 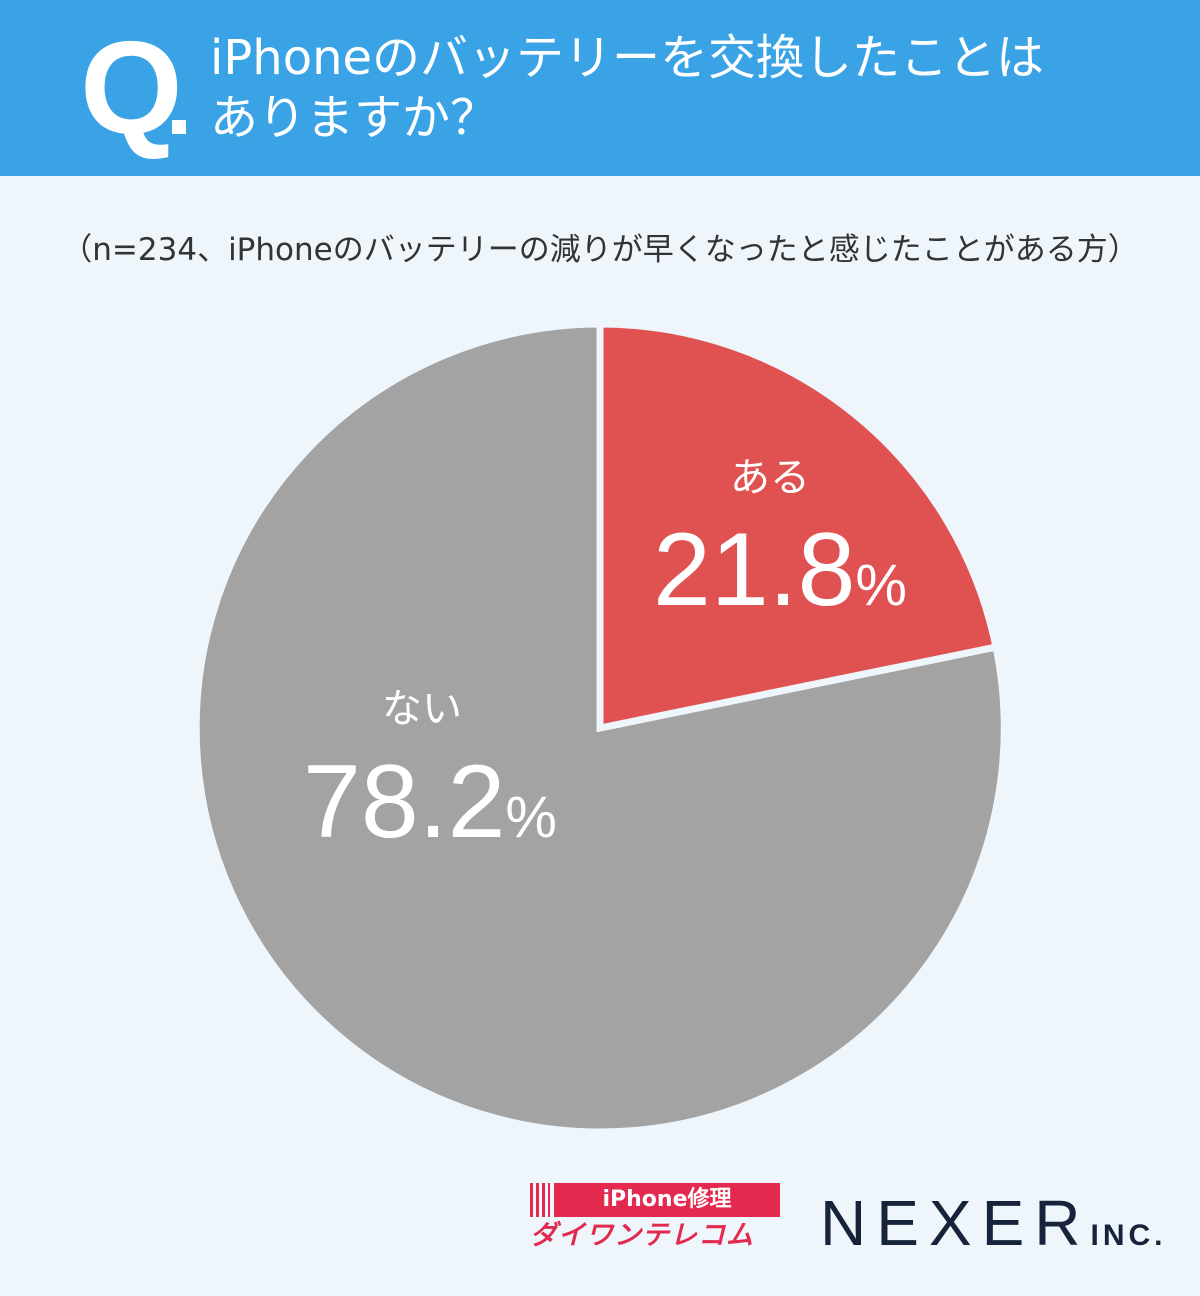 I want to click on logo-daiwan-bottom: ダイワンテレコム, so click(x=642, y=1235).